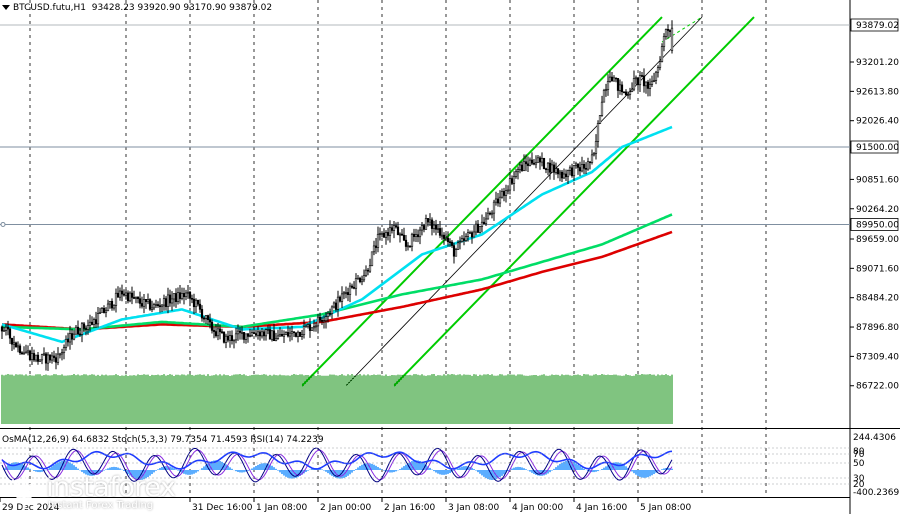 The height and width of the screenshot is (514, 900). I want to click on level-low-label: 89950.00, so click(877, 225).